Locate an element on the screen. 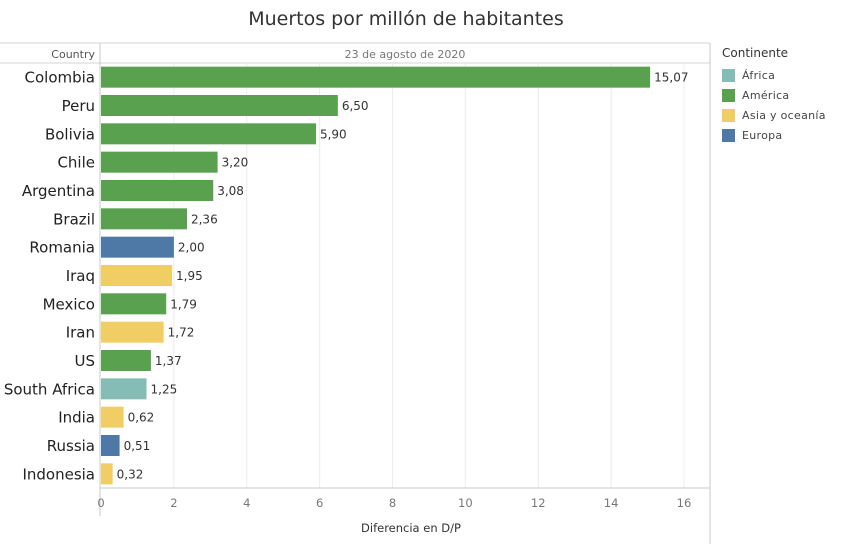  x-axis-title: Diferencia en D/P is located at coordinates (411, 528).